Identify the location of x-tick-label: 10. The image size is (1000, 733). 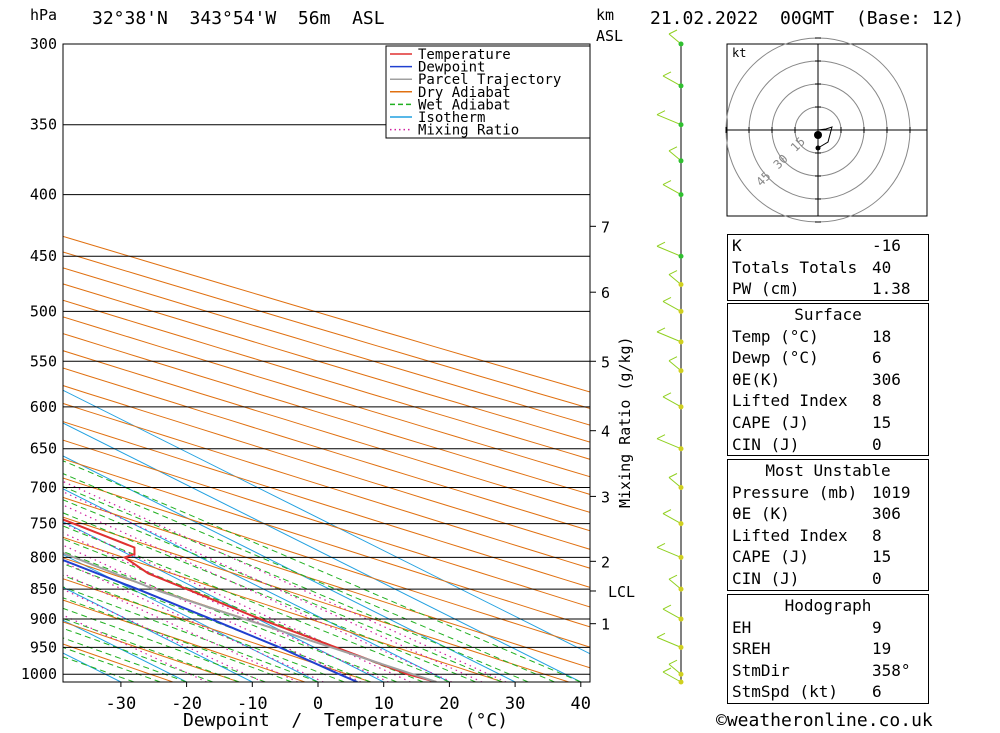
(383, 704).